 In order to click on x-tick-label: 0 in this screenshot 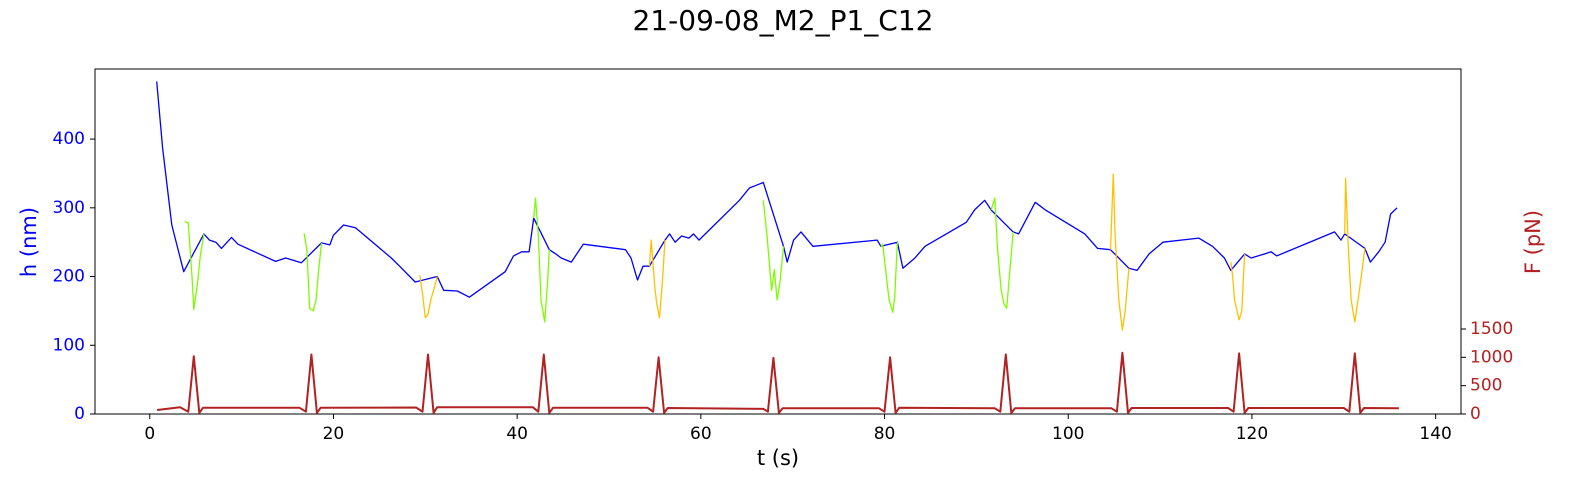, I will do `click(149, 434)`.